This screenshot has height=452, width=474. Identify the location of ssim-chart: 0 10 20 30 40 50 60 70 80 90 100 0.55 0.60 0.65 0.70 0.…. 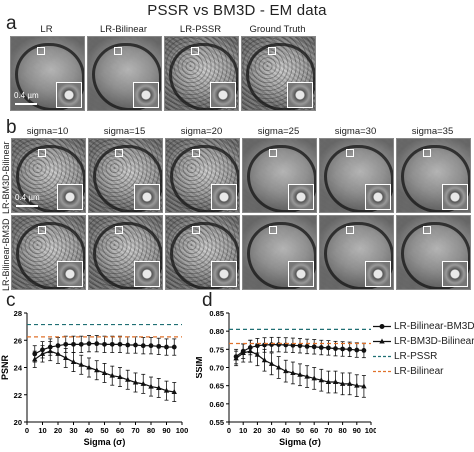
(286, 378).